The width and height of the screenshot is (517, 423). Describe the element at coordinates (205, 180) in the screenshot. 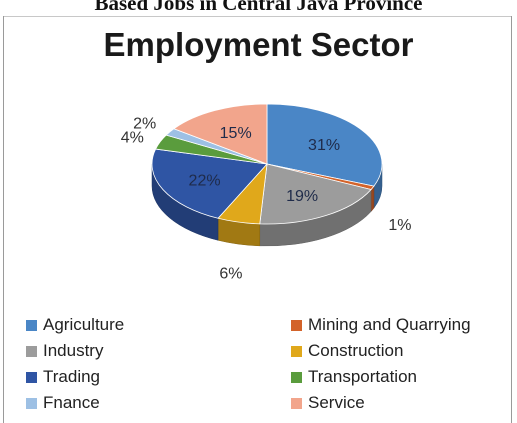

I see `data-label-trading: 22%` at that location.